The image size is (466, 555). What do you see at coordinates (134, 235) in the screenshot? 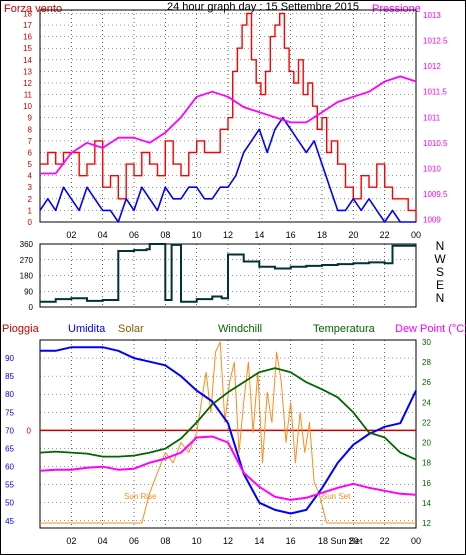
I see `wind-x-tick: 06` at bounding box center [134, 235].